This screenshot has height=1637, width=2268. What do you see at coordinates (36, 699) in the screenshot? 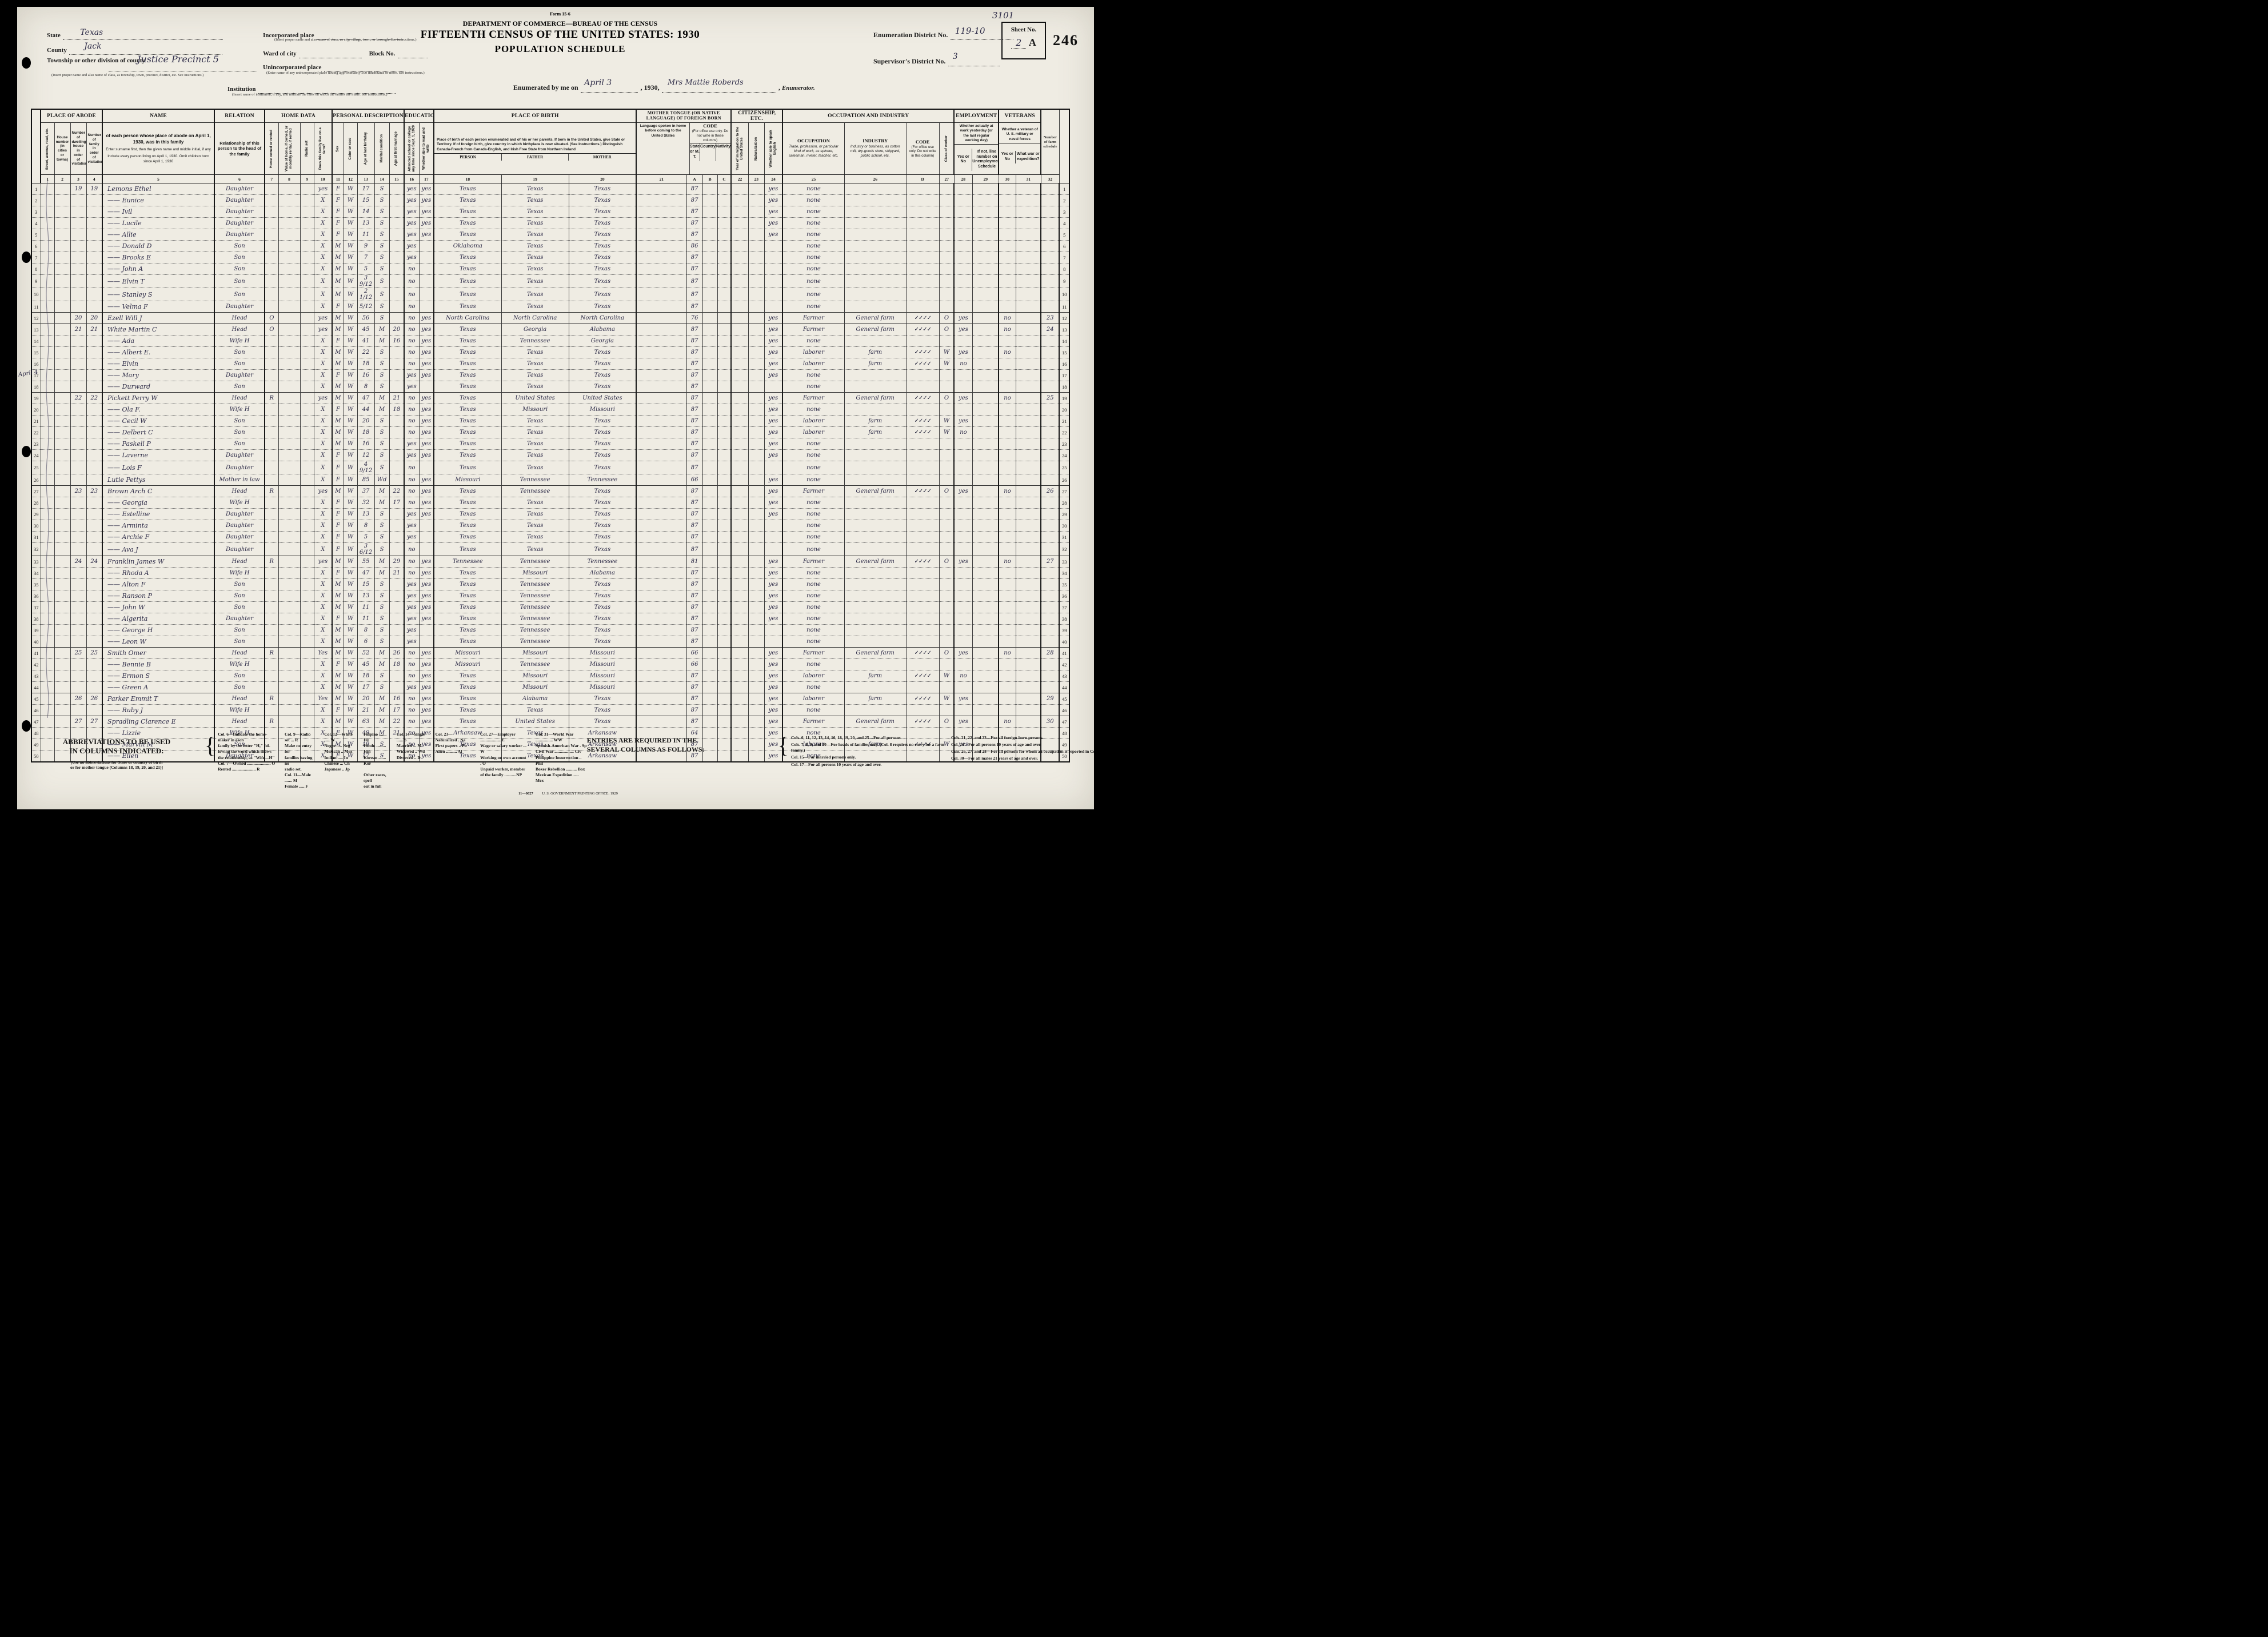
I see `line-number: 45` at bounding box center [36, 699].